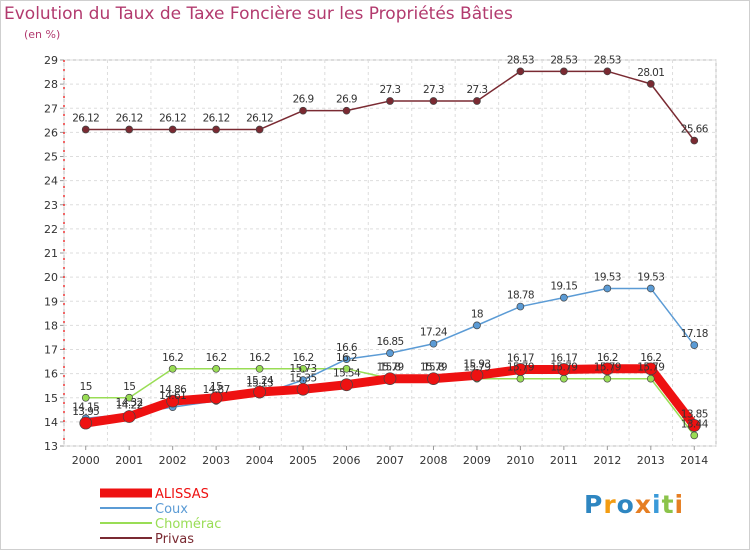  What do you see at coordinates (389, 342) in the screenshot?
I see `data-label: 16.85` at bounding box center [389, 342].